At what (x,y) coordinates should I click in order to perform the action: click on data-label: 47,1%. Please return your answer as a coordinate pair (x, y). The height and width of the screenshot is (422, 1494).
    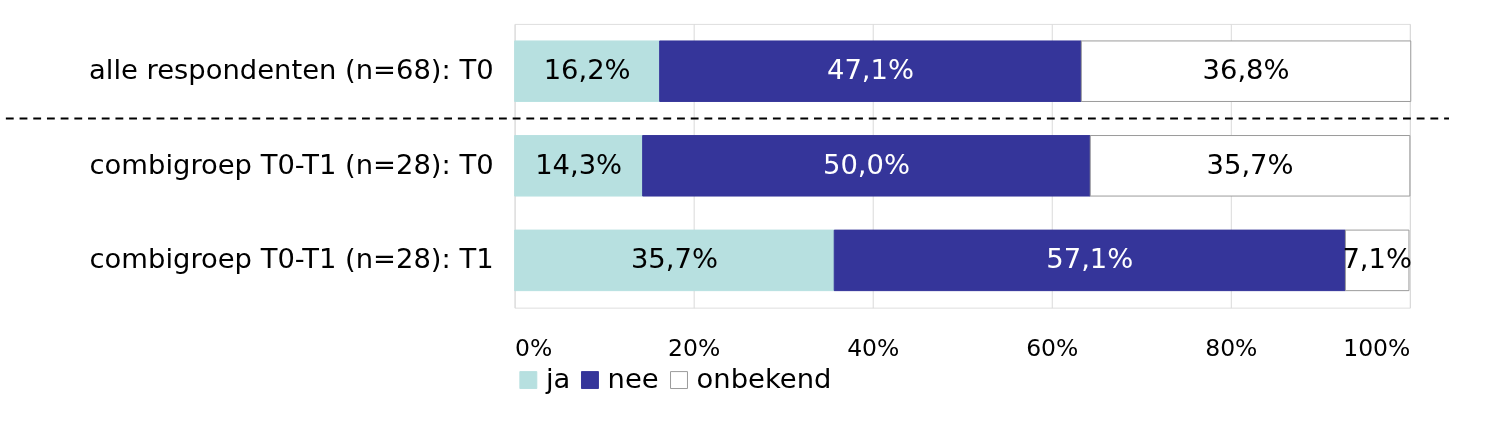
    Looking at the image, I should click on (870, 70).